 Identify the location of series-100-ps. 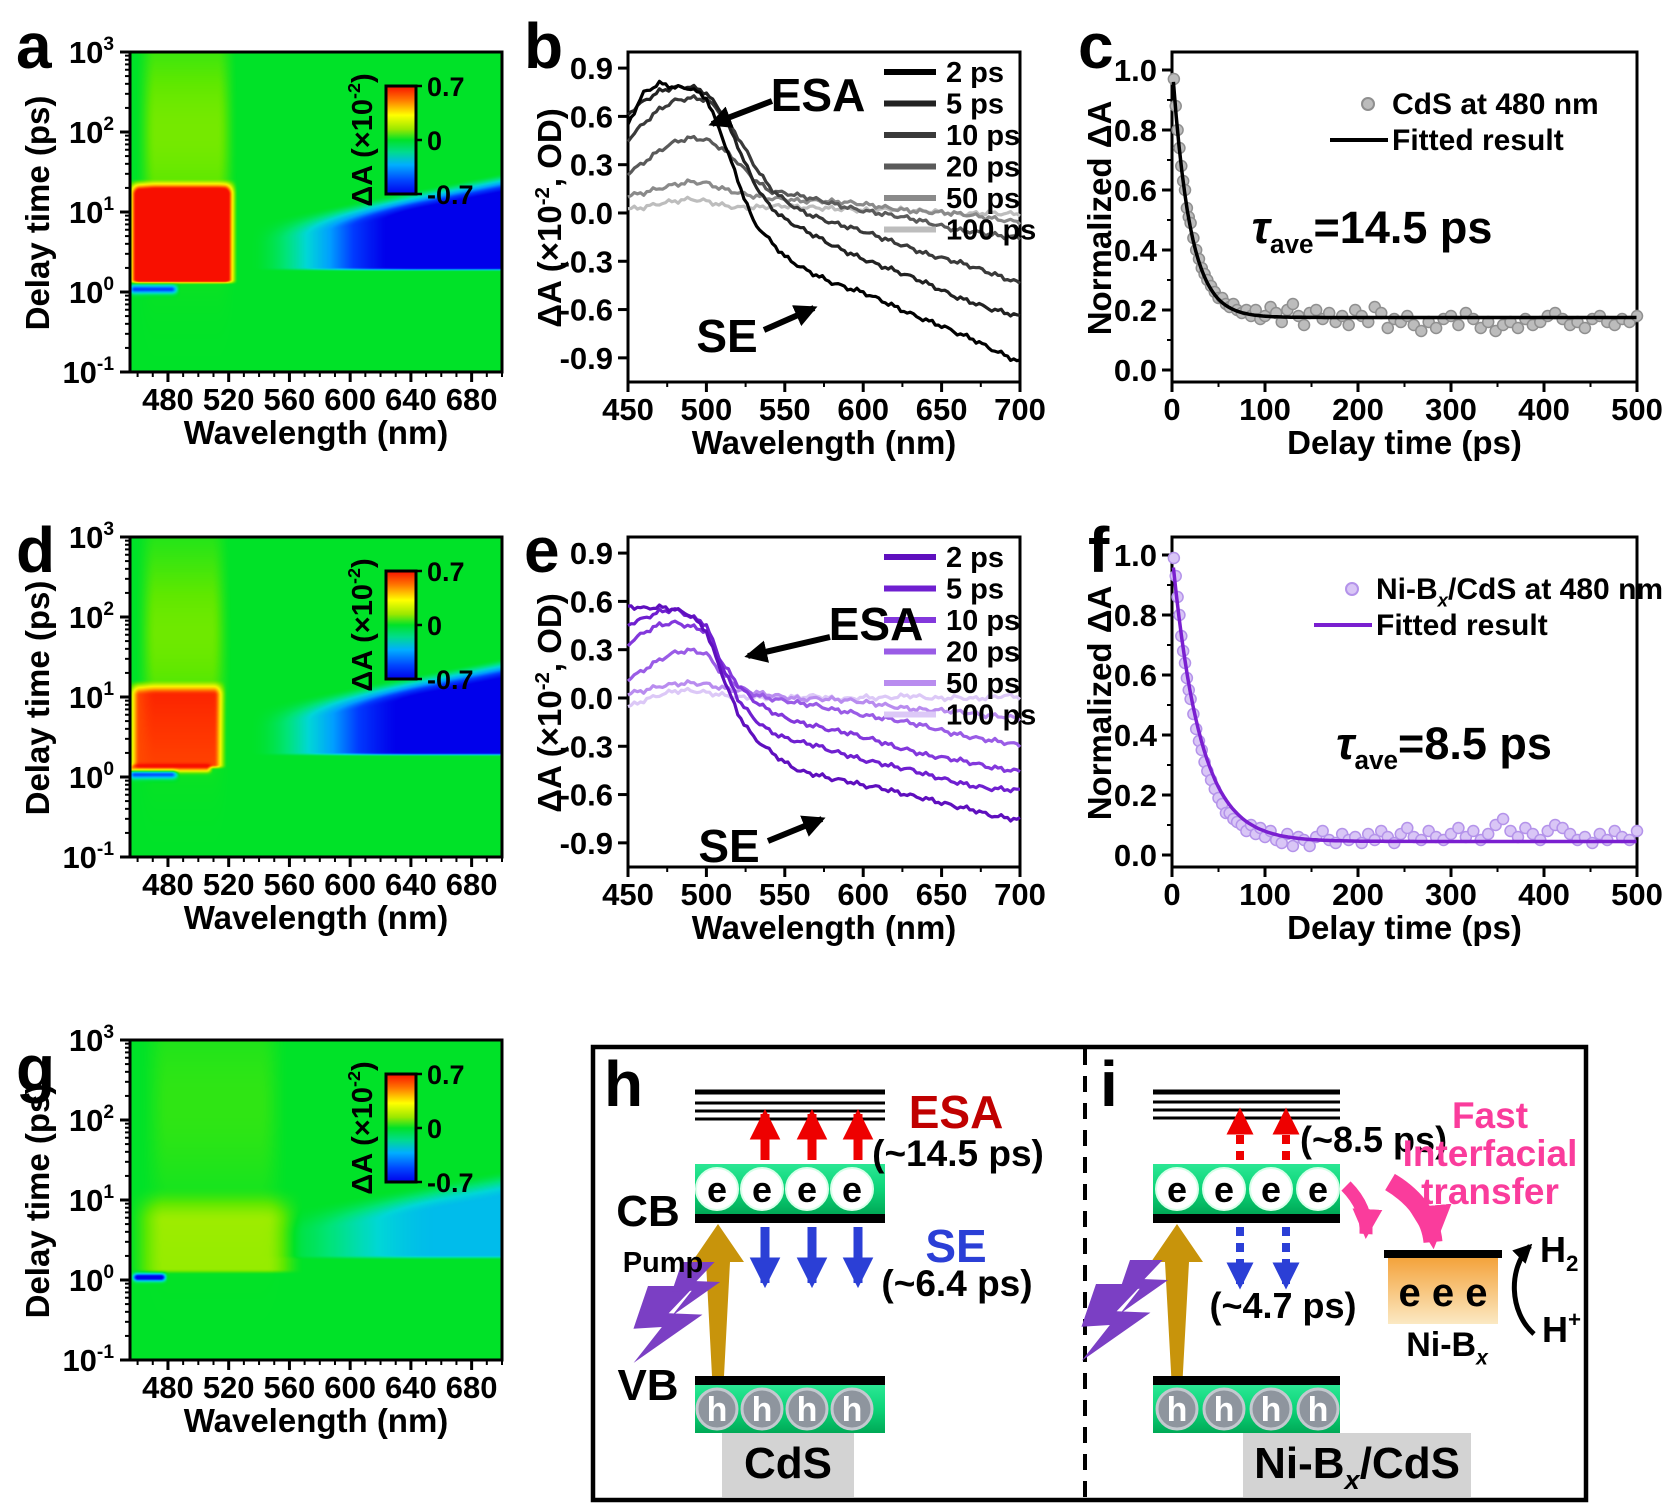
(824, 206).